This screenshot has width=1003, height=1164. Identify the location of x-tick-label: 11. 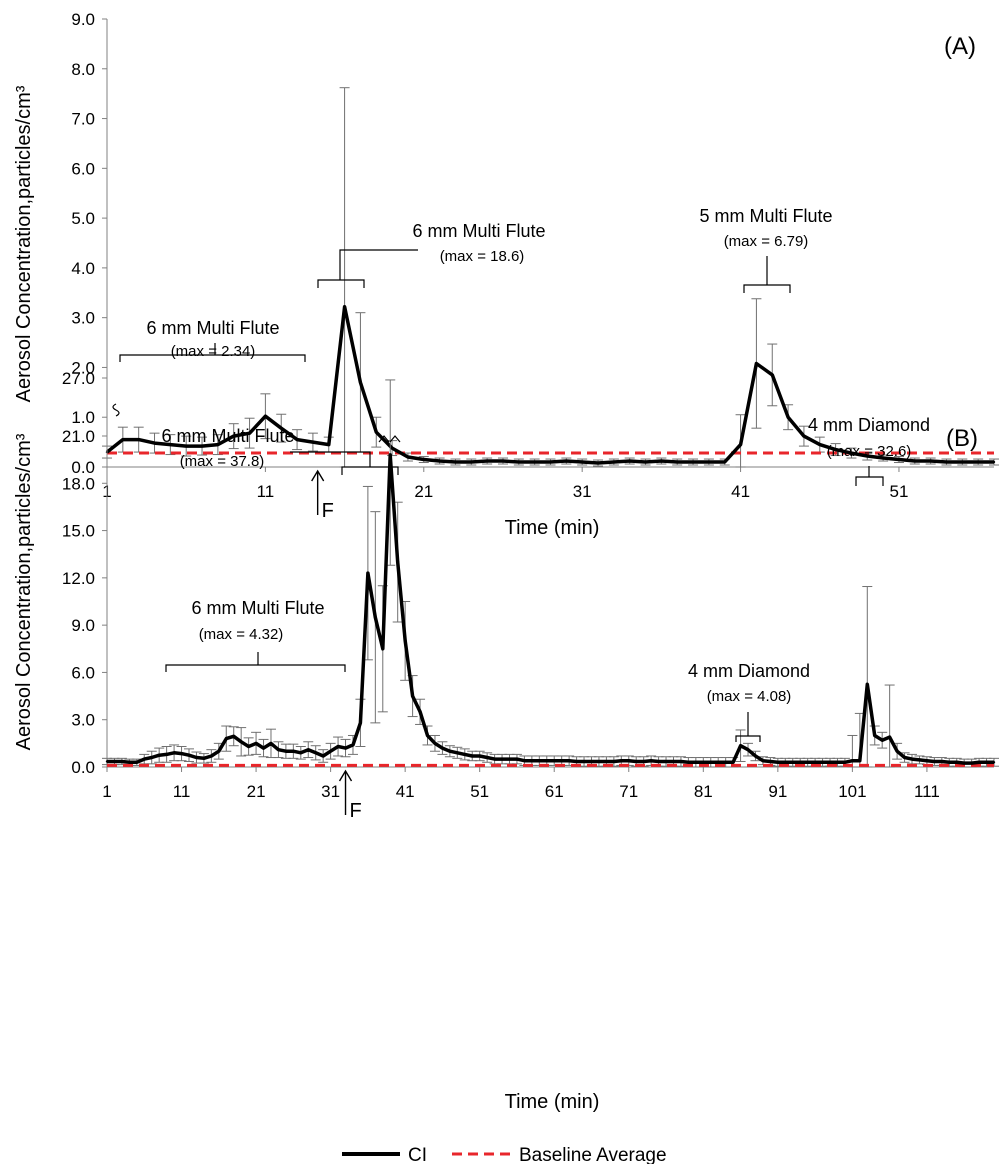
(182, 791).